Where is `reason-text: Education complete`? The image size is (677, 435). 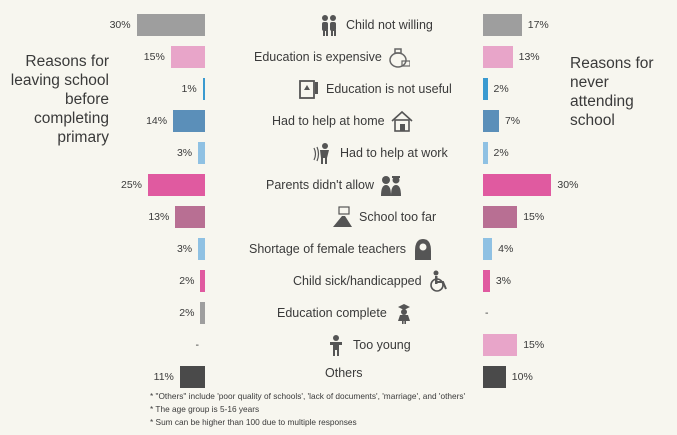
reason-text: Education complete is located at coordinates (332, 313).